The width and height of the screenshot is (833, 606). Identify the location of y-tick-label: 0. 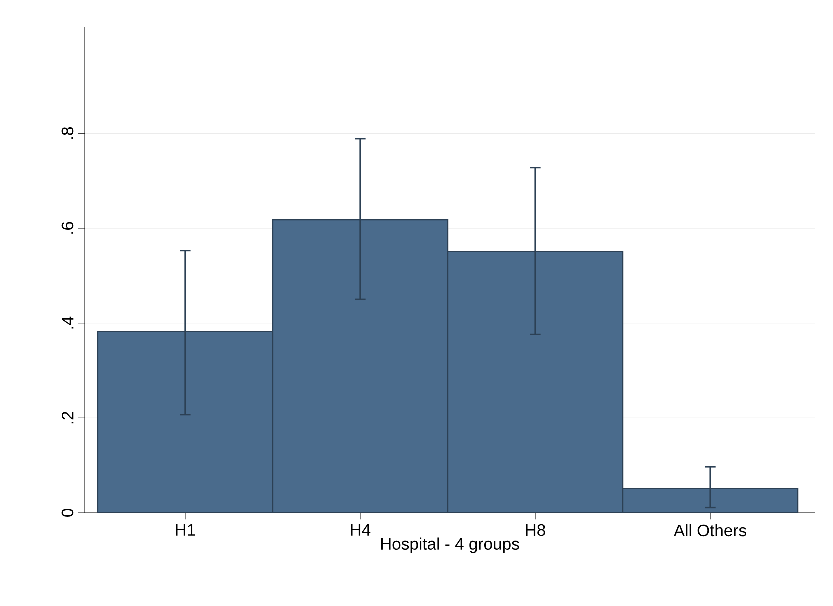
(68, 513).